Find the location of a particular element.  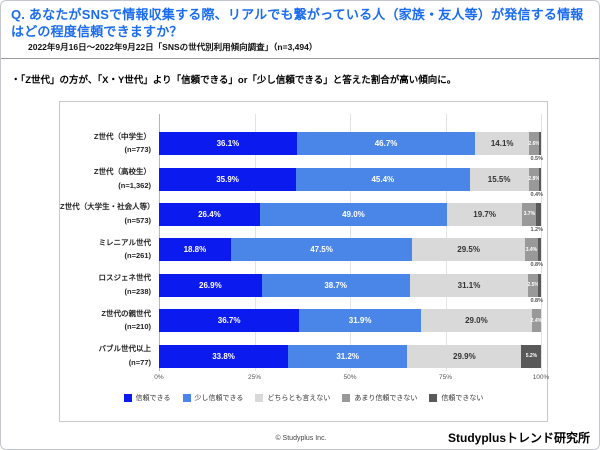

copyright-text: © Studyplus Inc. is located at coordinates (301, 438).